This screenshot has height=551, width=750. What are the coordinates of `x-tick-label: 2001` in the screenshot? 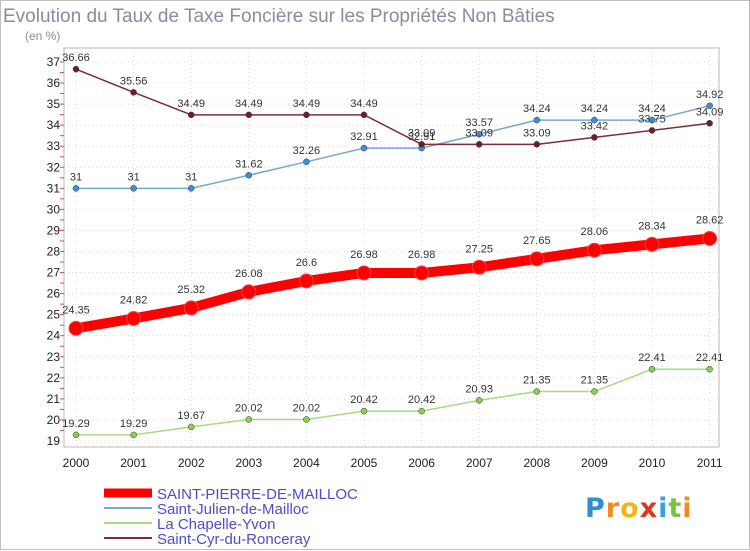 It's located at (133, 463).